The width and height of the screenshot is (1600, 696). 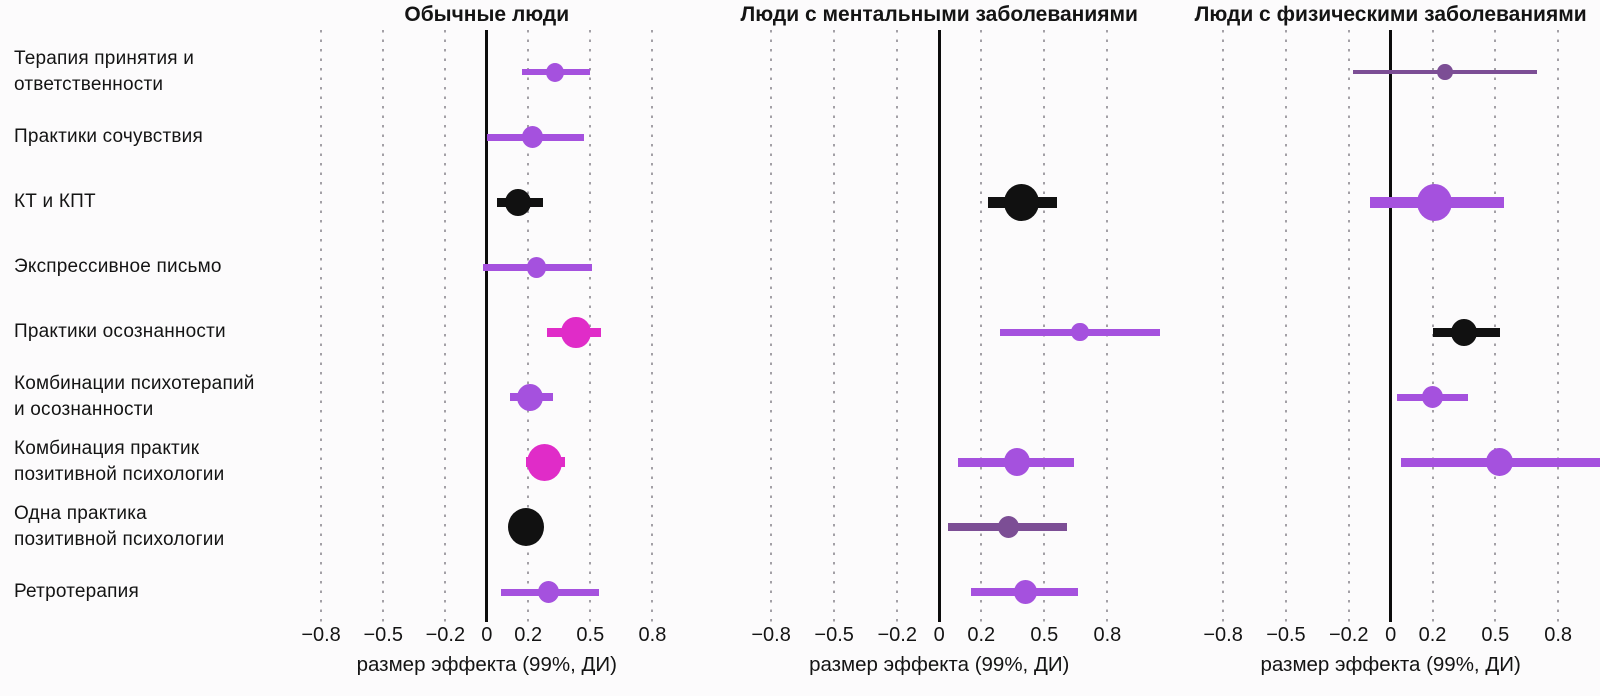 What do you see at coordinates (89, 84) in the screenshot?
I see `row-label-line: ответственности` at bounding box center [89, 84].